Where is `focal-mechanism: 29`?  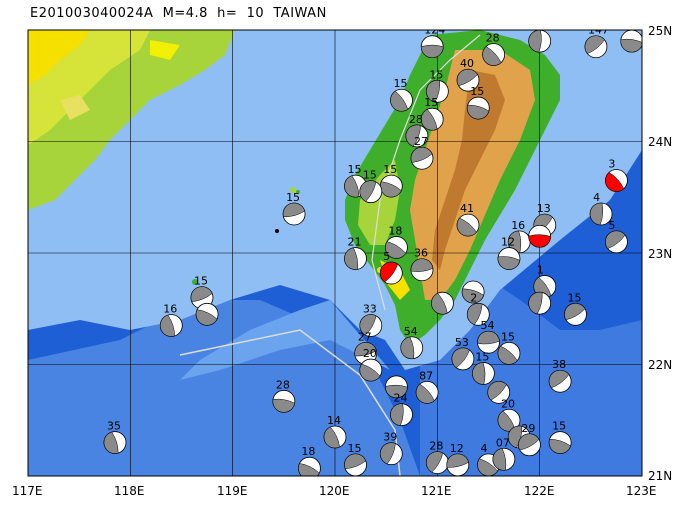 focal-mechanism: 29 is located at coordinates (529, 439).